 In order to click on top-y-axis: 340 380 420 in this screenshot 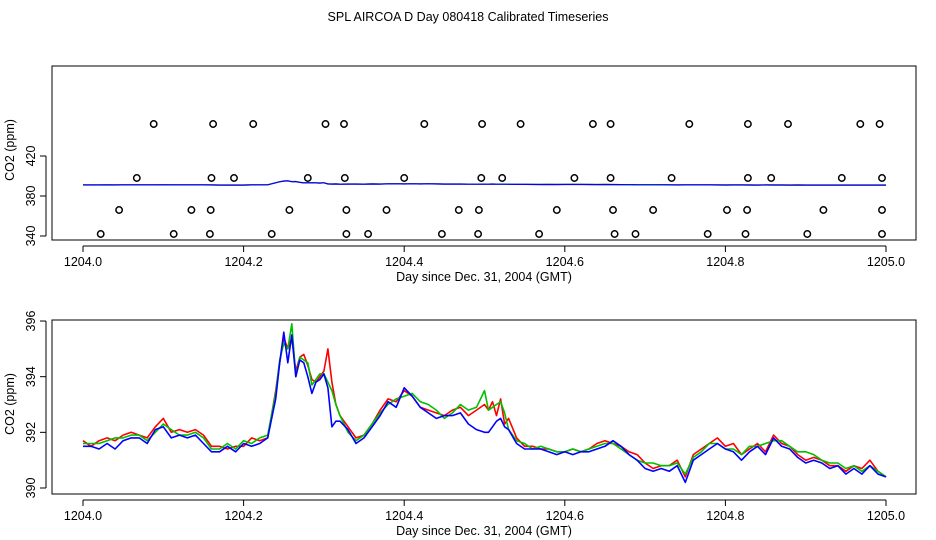, I will do `click(35, 196)`.